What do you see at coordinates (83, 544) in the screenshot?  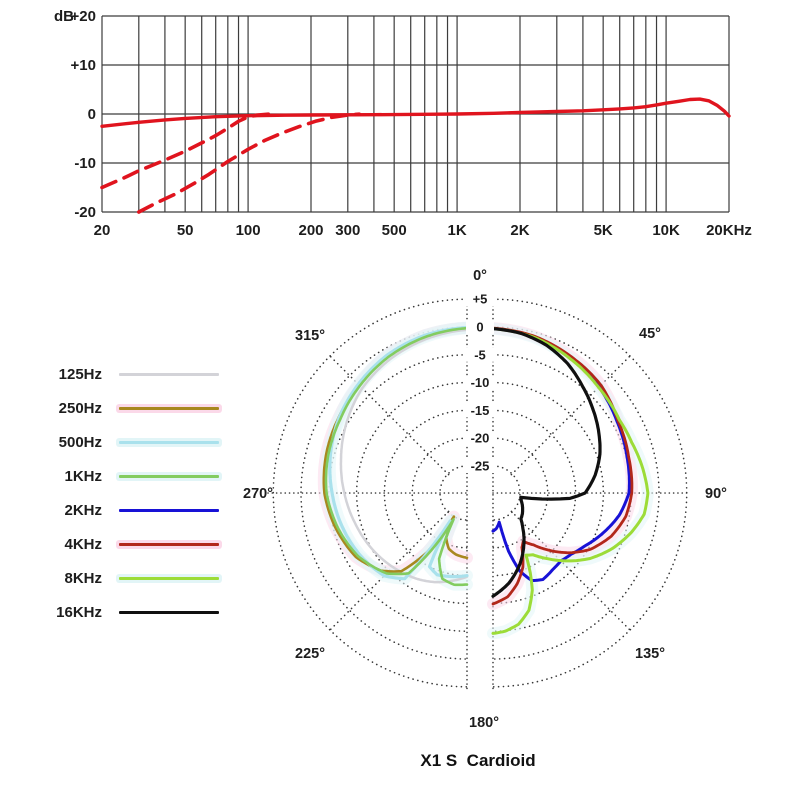 I see `legend-label: 4KHz` at bounding box center [83, 544].